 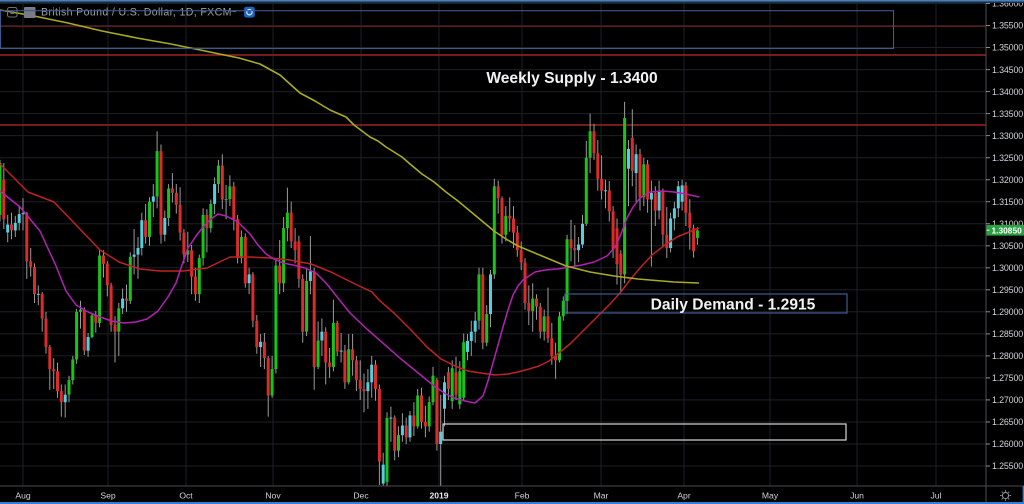 I want to click on svg-text: 1.33000, so click(x=1007, y=136).